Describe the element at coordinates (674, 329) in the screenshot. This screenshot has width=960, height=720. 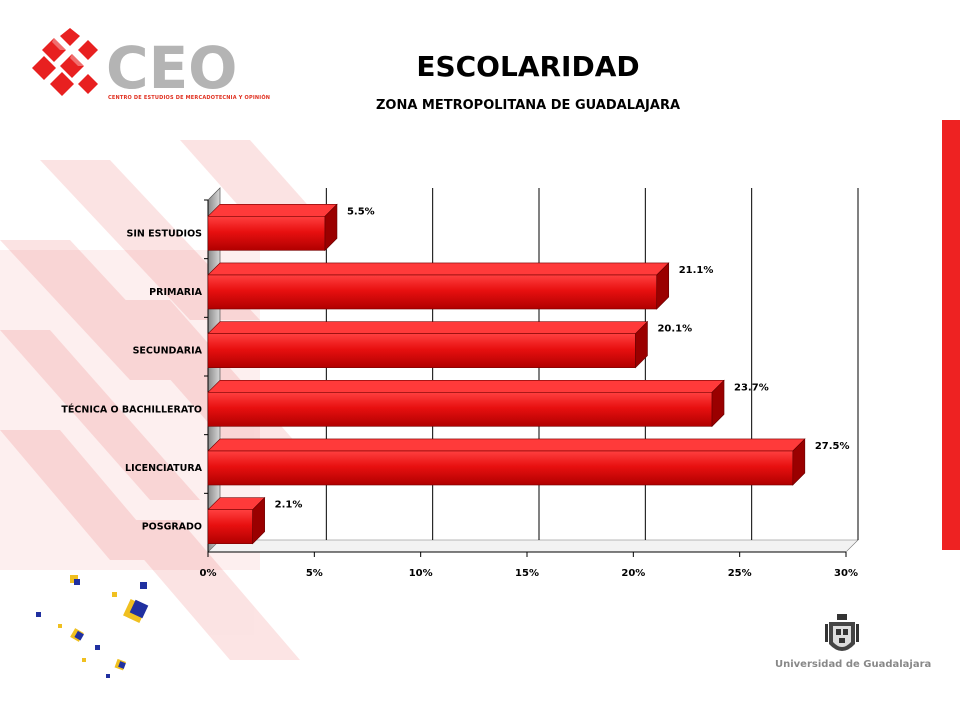
I see `data-label: 20.1%` at that location.